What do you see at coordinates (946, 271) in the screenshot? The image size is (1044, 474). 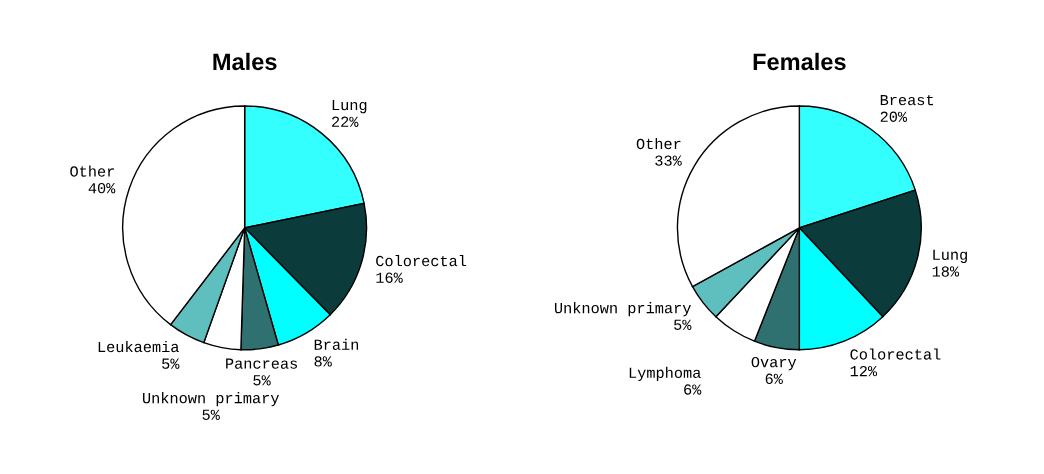 I see `data-label: 18%` at bounding box center [946, 271].